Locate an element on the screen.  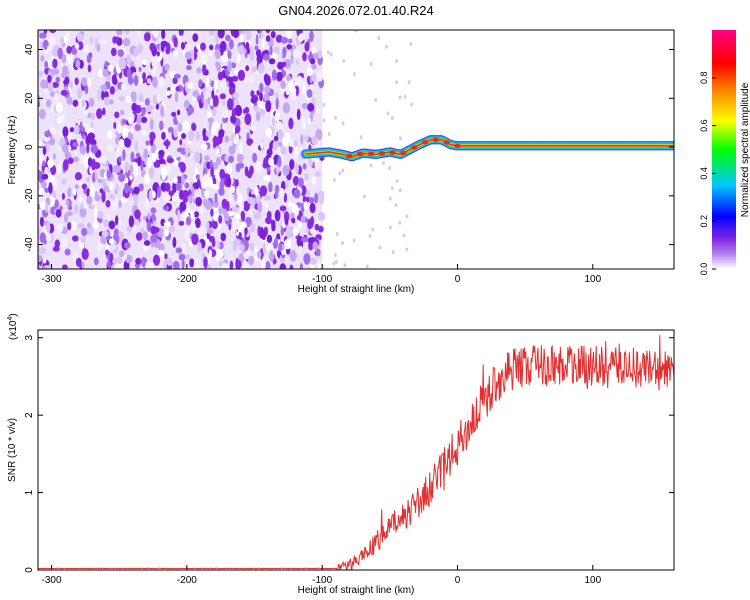
snr-y-multiplier: (x104) is located at coordinates (13, 326).